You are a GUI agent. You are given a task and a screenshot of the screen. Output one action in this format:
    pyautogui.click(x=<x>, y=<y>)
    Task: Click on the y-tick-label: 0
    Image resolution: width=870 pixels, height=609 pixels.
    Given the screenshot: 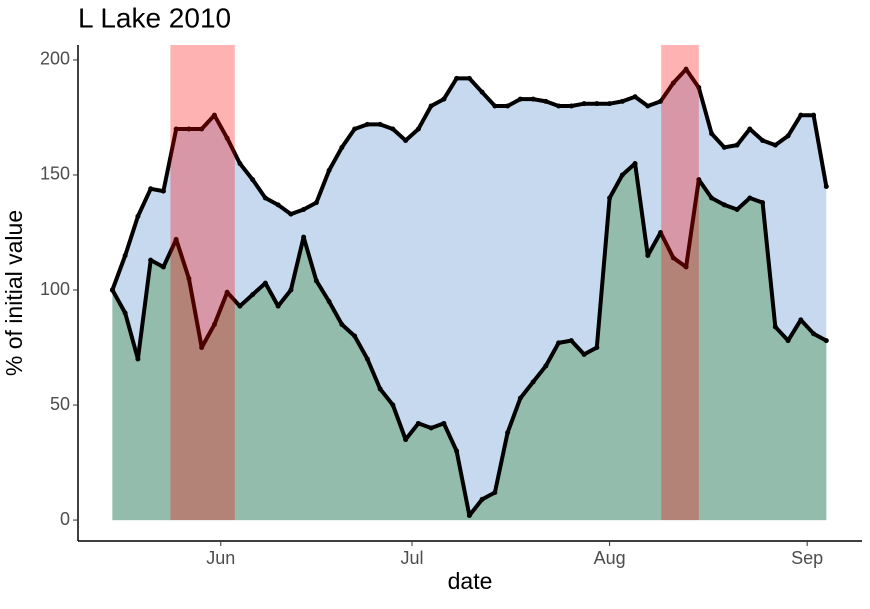 What is the action you would take?
    pyautogui.click(x=65, y=519)
    